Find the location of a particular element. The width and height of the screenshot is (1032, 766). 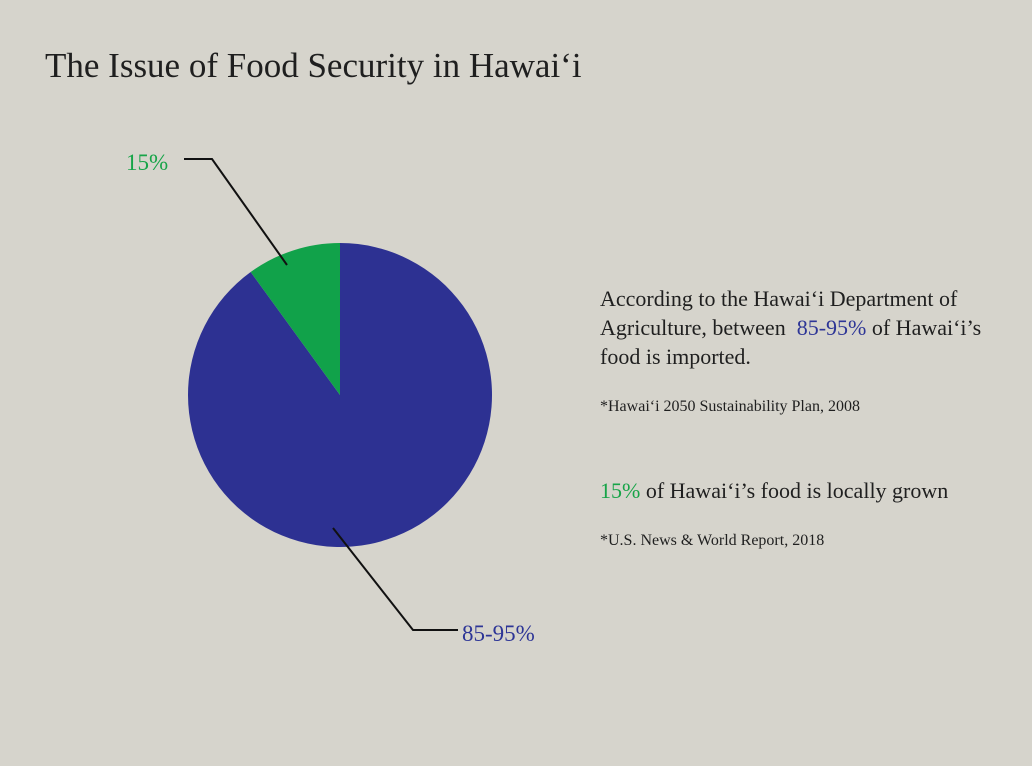

imported-fact-line-2: Agriculture, between 85-95% of Hawai‘i’s is located at coordinates (815, 327).